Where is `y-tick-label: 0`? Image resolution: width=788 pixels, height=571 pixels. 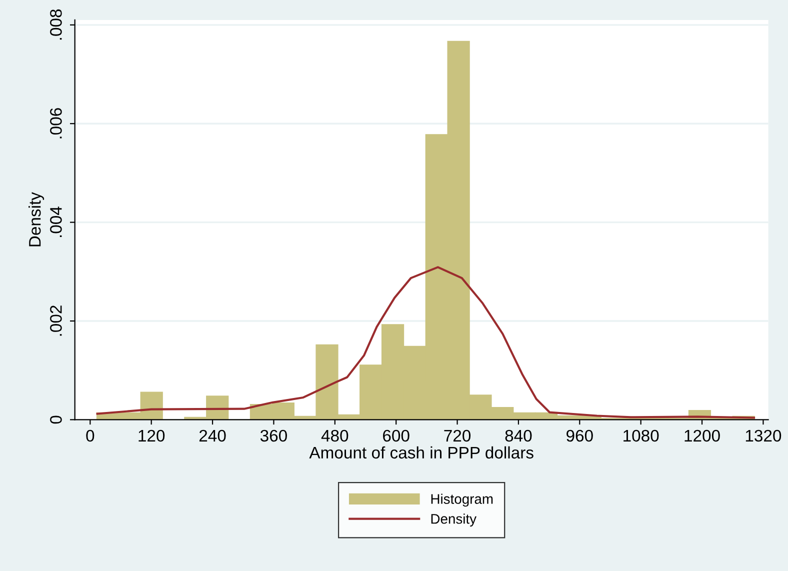
y-tick-label: 0 is located at coordinates (56, 420).